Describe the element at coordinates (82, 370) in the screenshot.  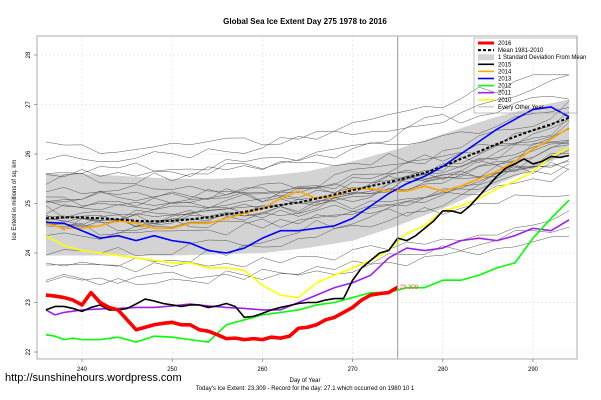
I see `x-tick-label: 240` at that location.